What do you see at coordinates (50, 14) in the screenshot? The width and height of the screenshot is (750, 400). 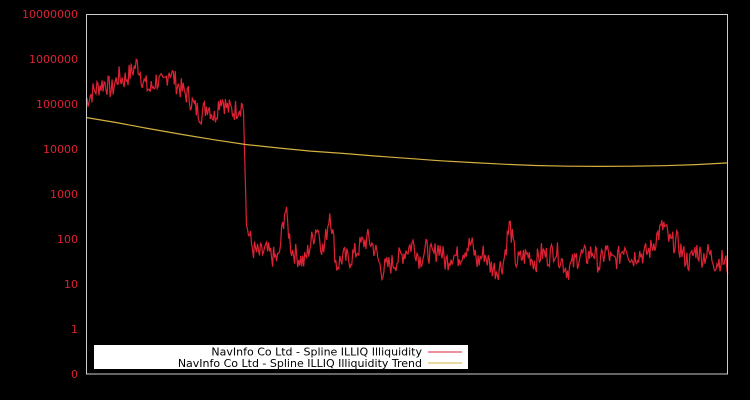 I see `y-tick-label: 10000000` at bounding box center [50, 14].